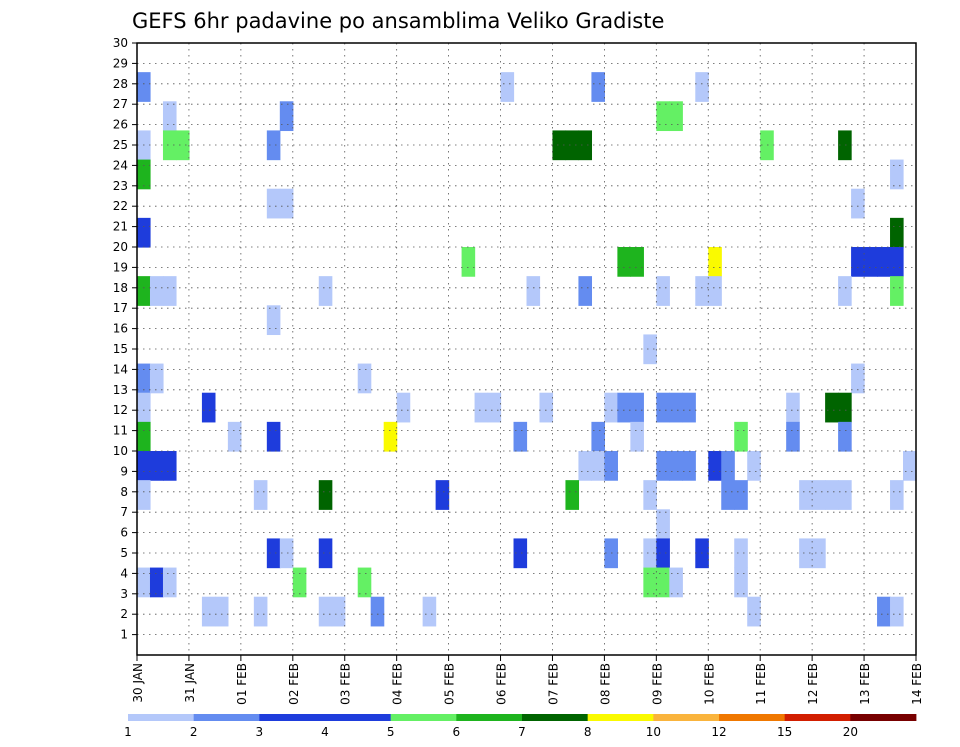 The image size is (960, 747). I want to click on y-tick-label: 19, so click(120, 267).